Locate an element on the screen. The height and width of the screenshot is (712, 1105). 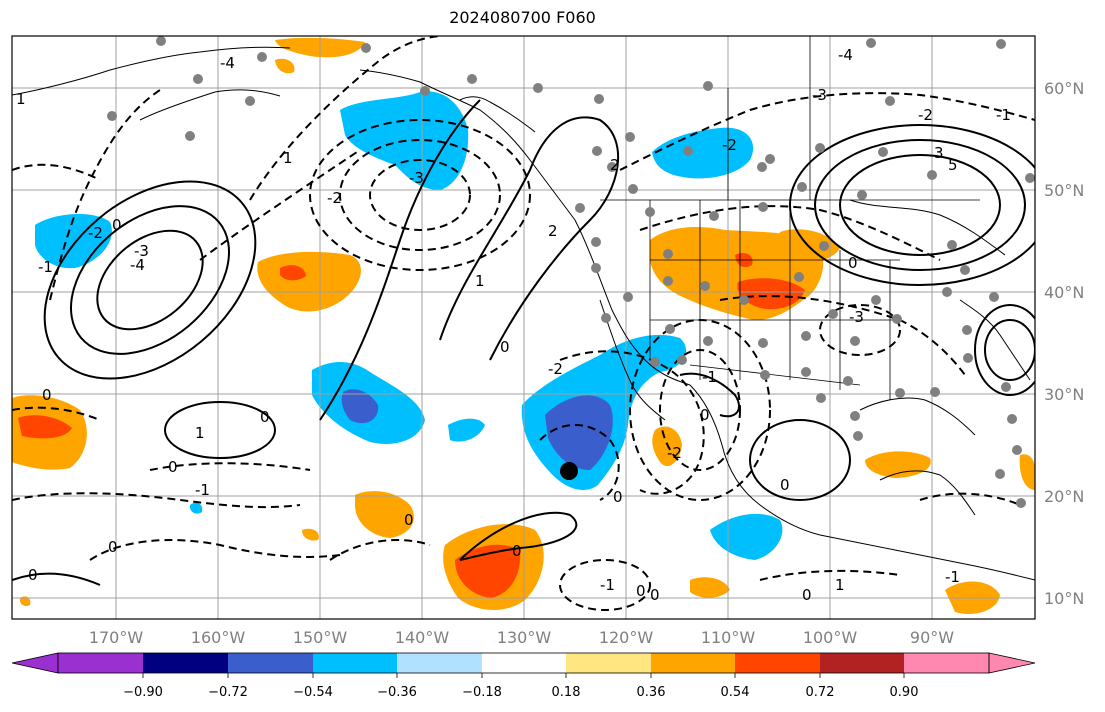
colorbar-tick-label: −0.72 is located at coordinates (228, 692).